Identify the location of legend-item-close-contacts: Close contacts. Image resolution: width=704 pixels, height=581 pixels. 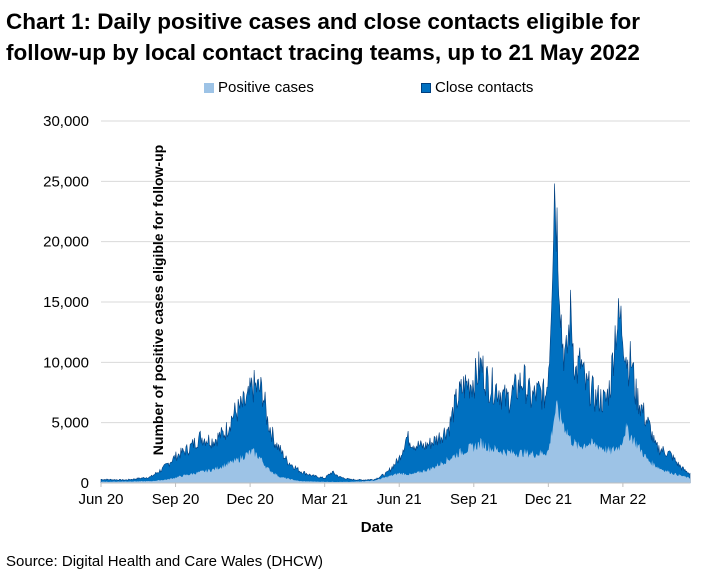
(477, 87).